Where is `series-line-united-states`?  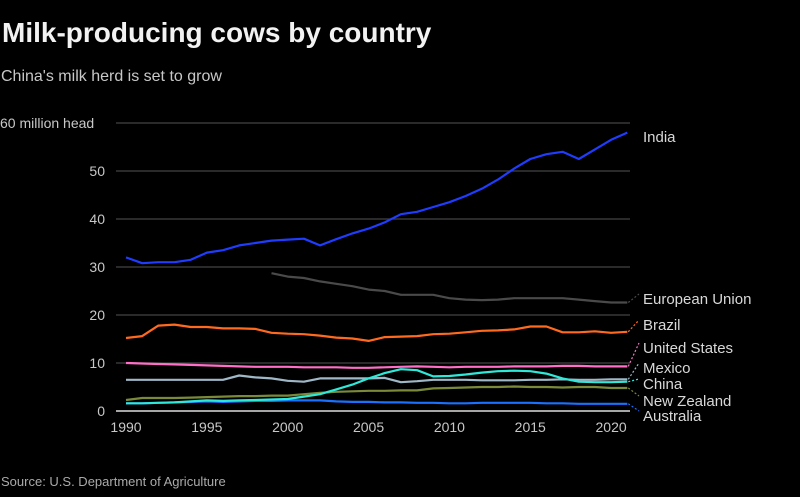 series-line-united-states is located at coordinates (376, 365).